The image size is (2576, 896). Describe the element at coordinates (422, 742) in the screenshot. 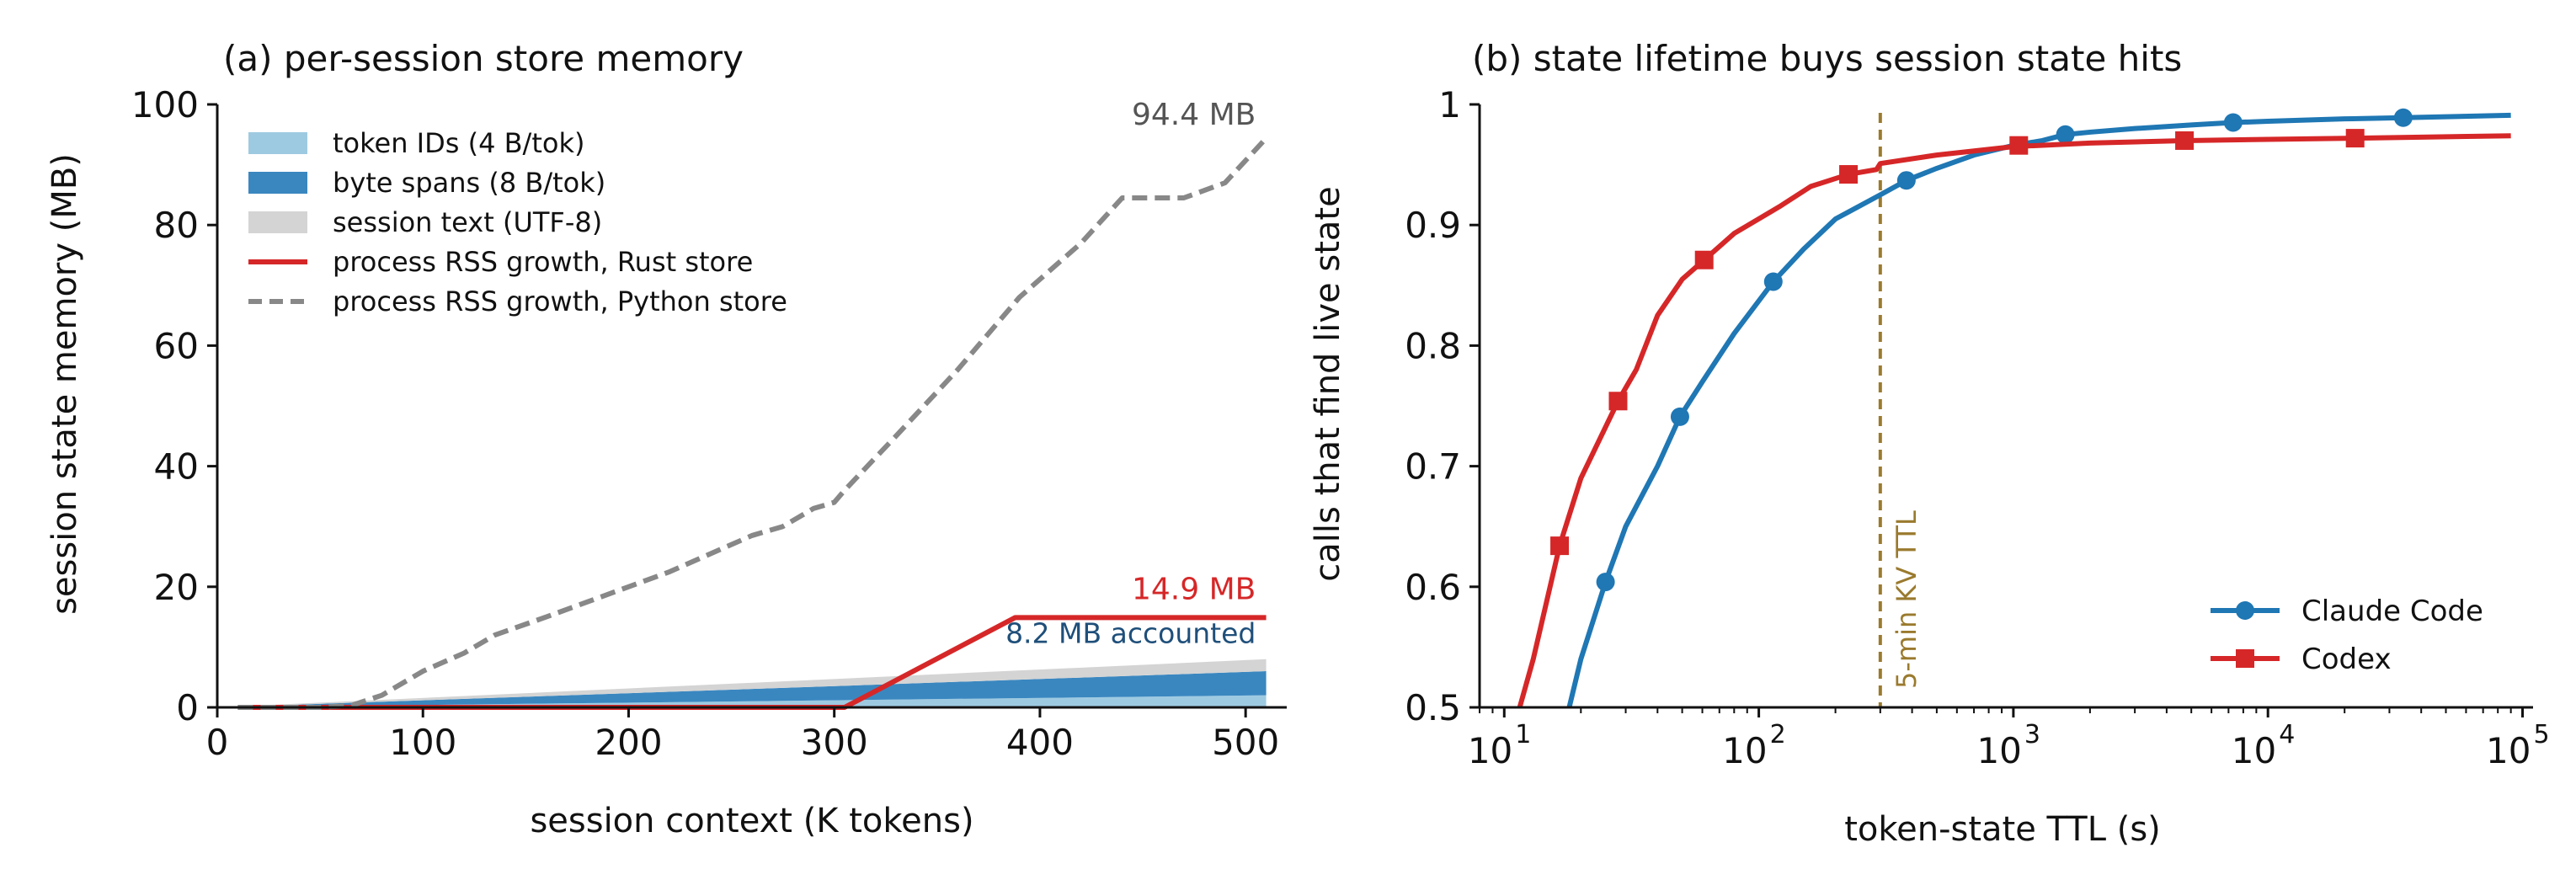

I see `x-tick-label: 100` at that location.